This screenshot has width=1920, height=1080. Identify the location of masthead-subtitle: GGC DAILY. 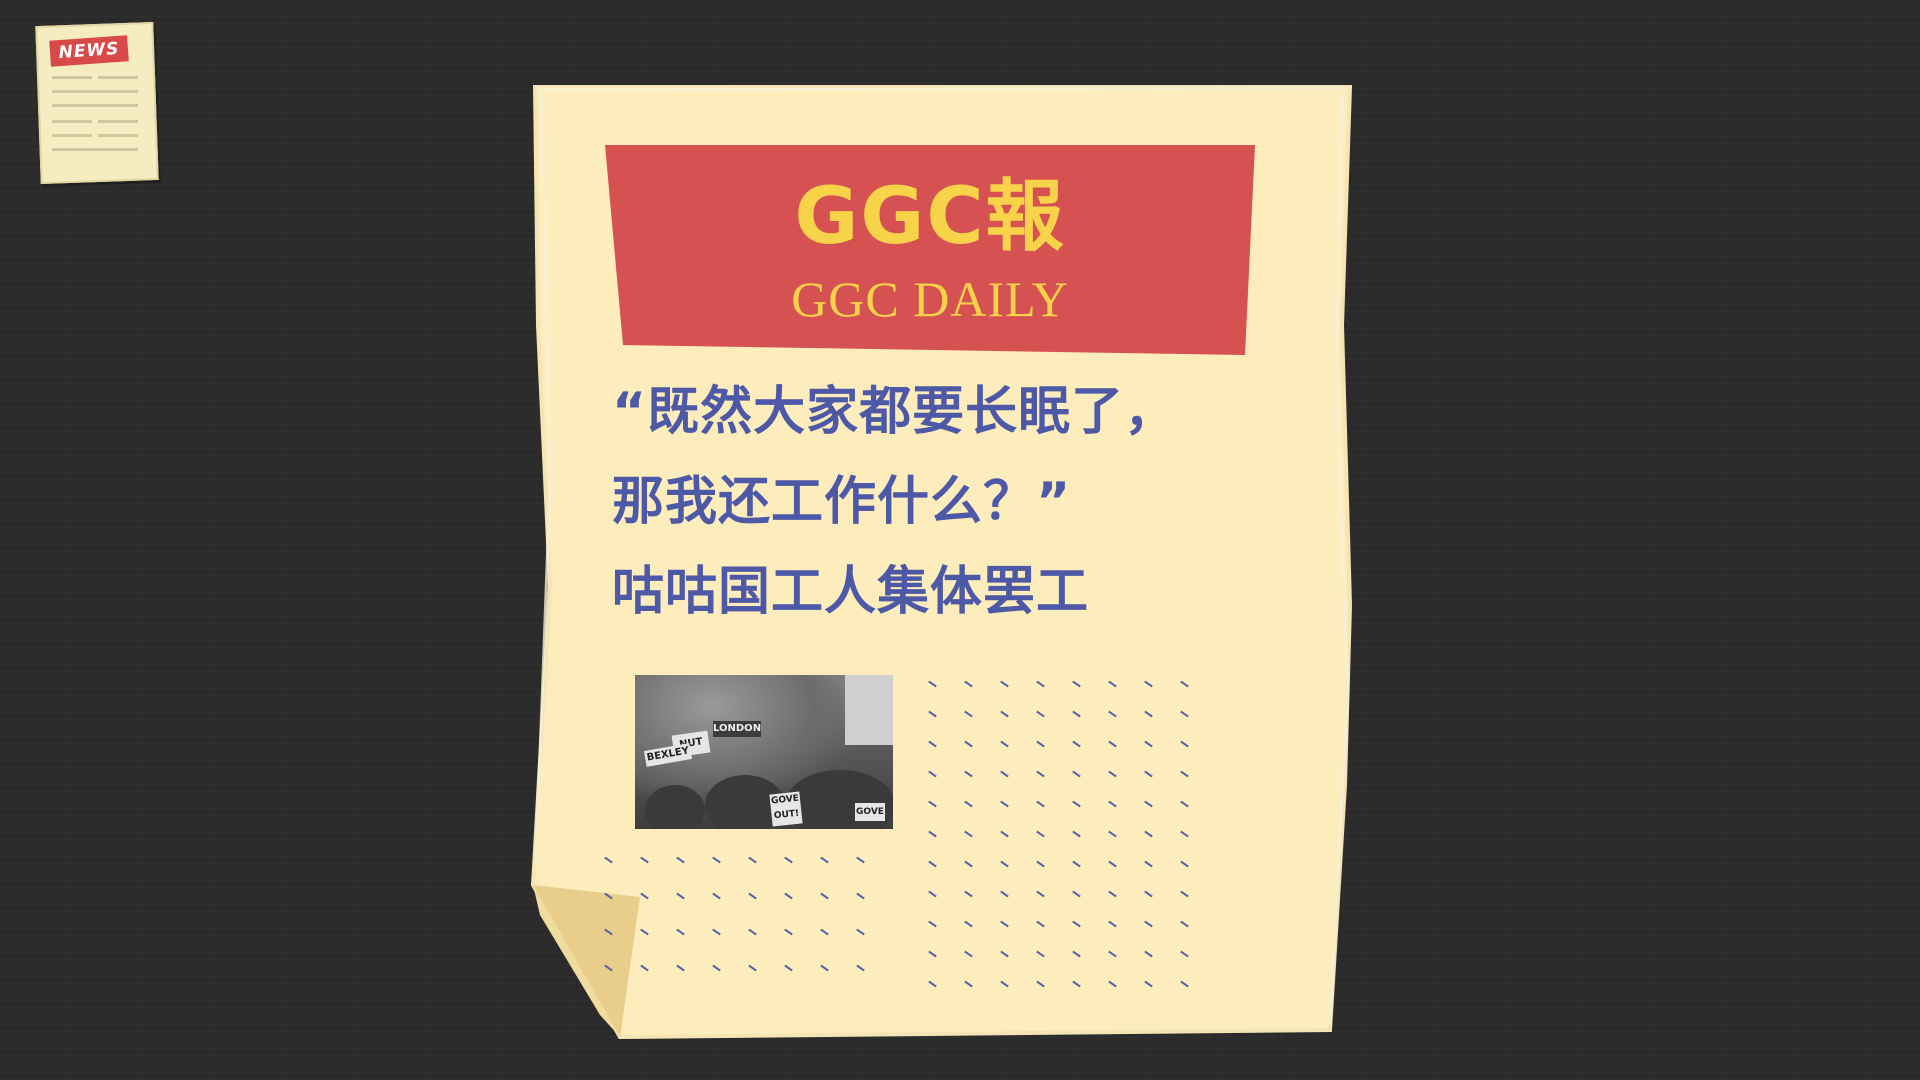
(930, 299).